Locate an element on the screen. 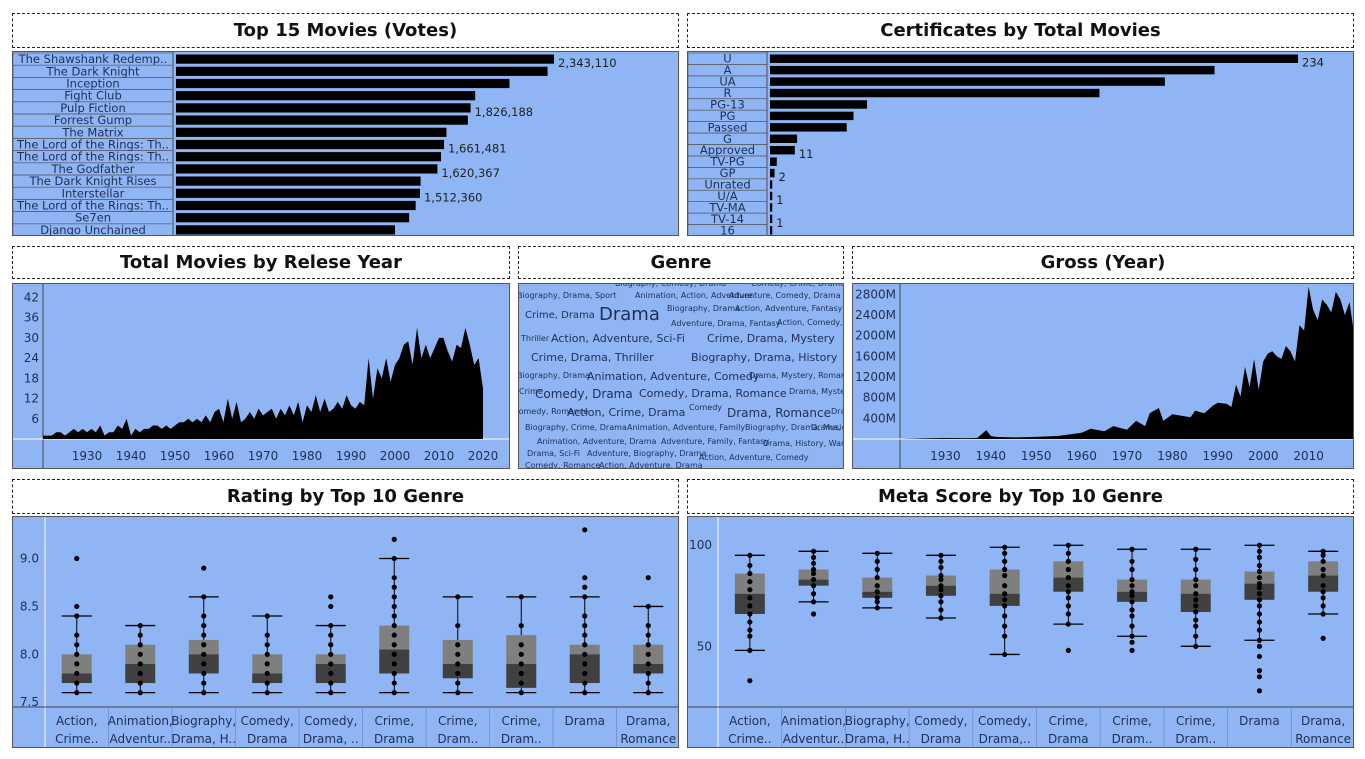 The width and height of the screenshot is (1365, 759). meta-box-lower is located at coordinates (1195, 602).